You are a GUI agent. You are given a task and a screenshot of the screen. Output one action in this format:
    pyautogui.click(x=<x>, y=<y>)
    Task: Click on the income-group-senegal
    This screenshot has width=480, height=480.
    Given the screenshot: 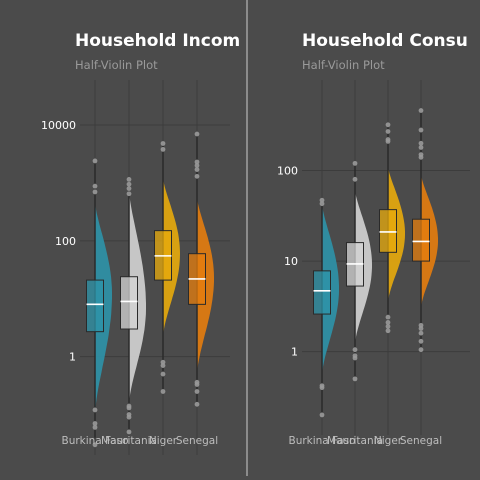 What is the action you would take?
    pyautogui.click(x=201, y=269)
    